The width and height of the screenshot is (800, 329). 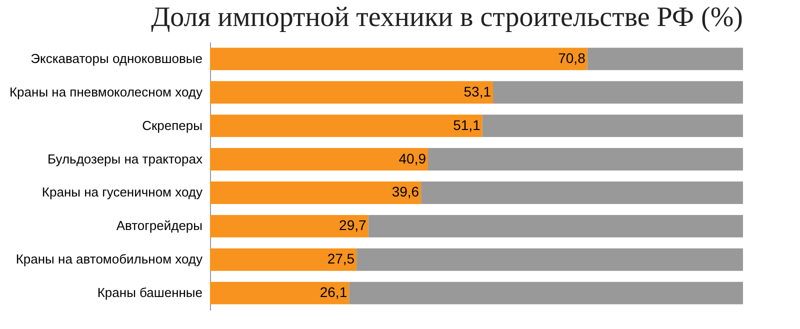 I want to click on y-tick-label: Скреперы, so click(x=172, y=125).